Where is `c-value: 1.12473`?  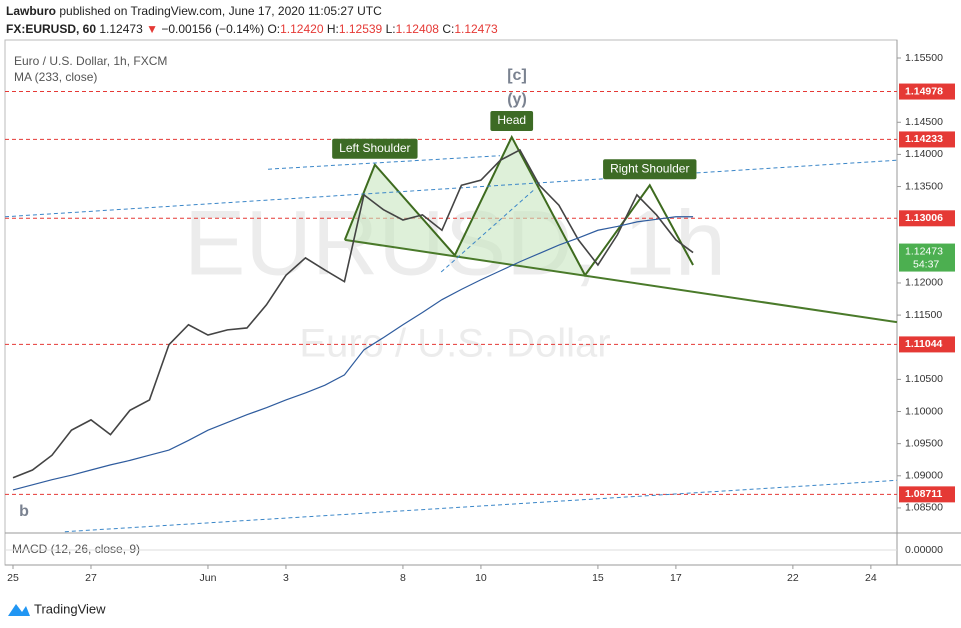 c-value: 1.12473 is located at coordinates (476, 29).